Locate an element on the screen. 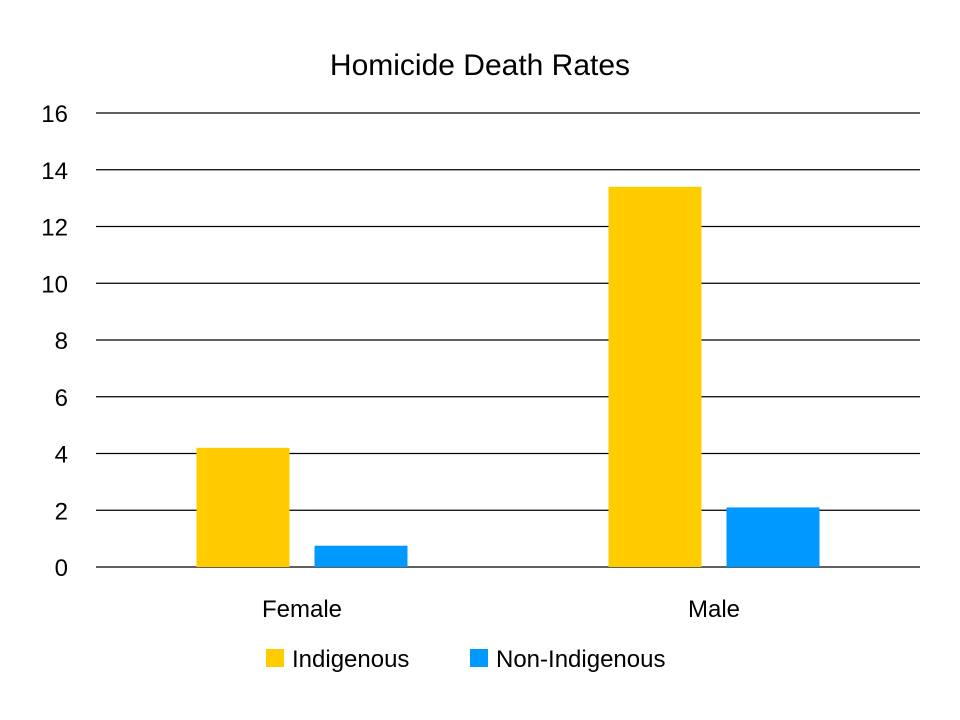 This screenshot has height=720, width=960. y-tick-label: 2 is located at coordinates (61, 511).